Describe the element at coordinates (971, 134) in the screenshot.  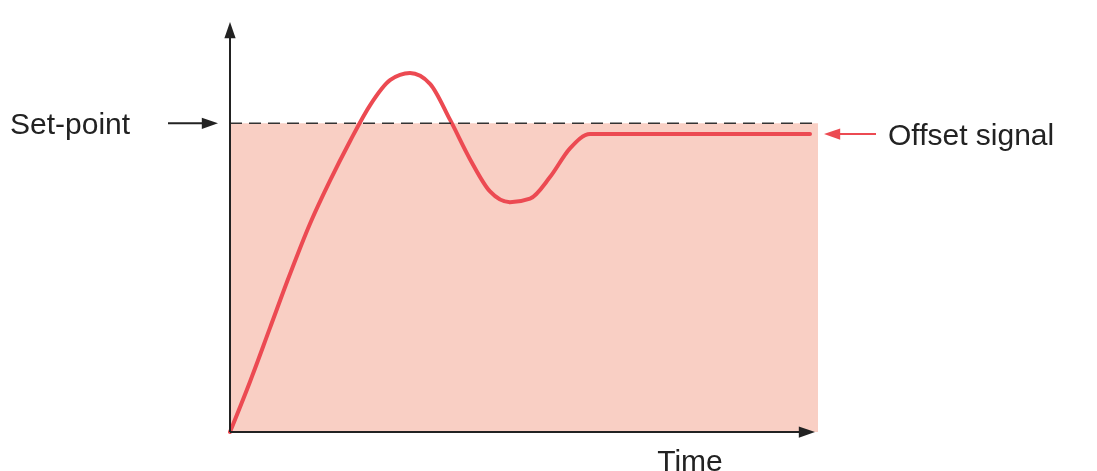
I see `text: Offset signal` at that location.